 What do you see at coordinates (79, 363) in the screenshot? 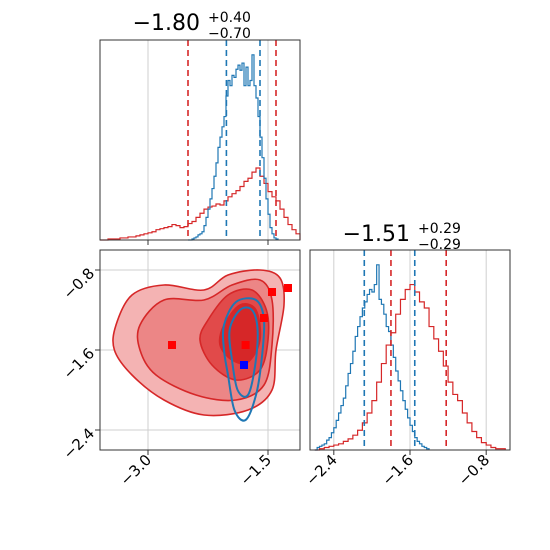
I see `y-tick-label: −1.6` at bounding box center [79, 363].